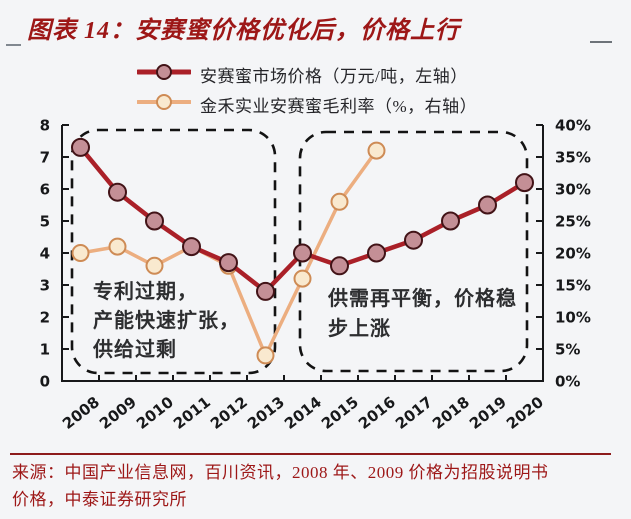 The width and height of the screenshot is (631, 519). I want to click on legend-label-price: 安赛蜜市场价格（万元/吨，左轴）, so click(334, 76).